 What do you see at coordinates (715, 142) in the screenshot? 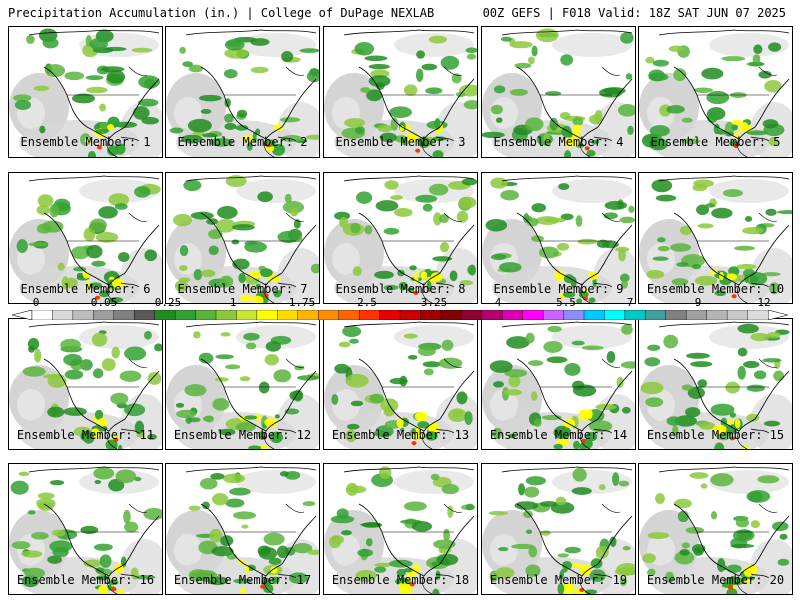
I see `ensemble-member-label: Ensemble Member: 5` at bounding box center [715, 142].